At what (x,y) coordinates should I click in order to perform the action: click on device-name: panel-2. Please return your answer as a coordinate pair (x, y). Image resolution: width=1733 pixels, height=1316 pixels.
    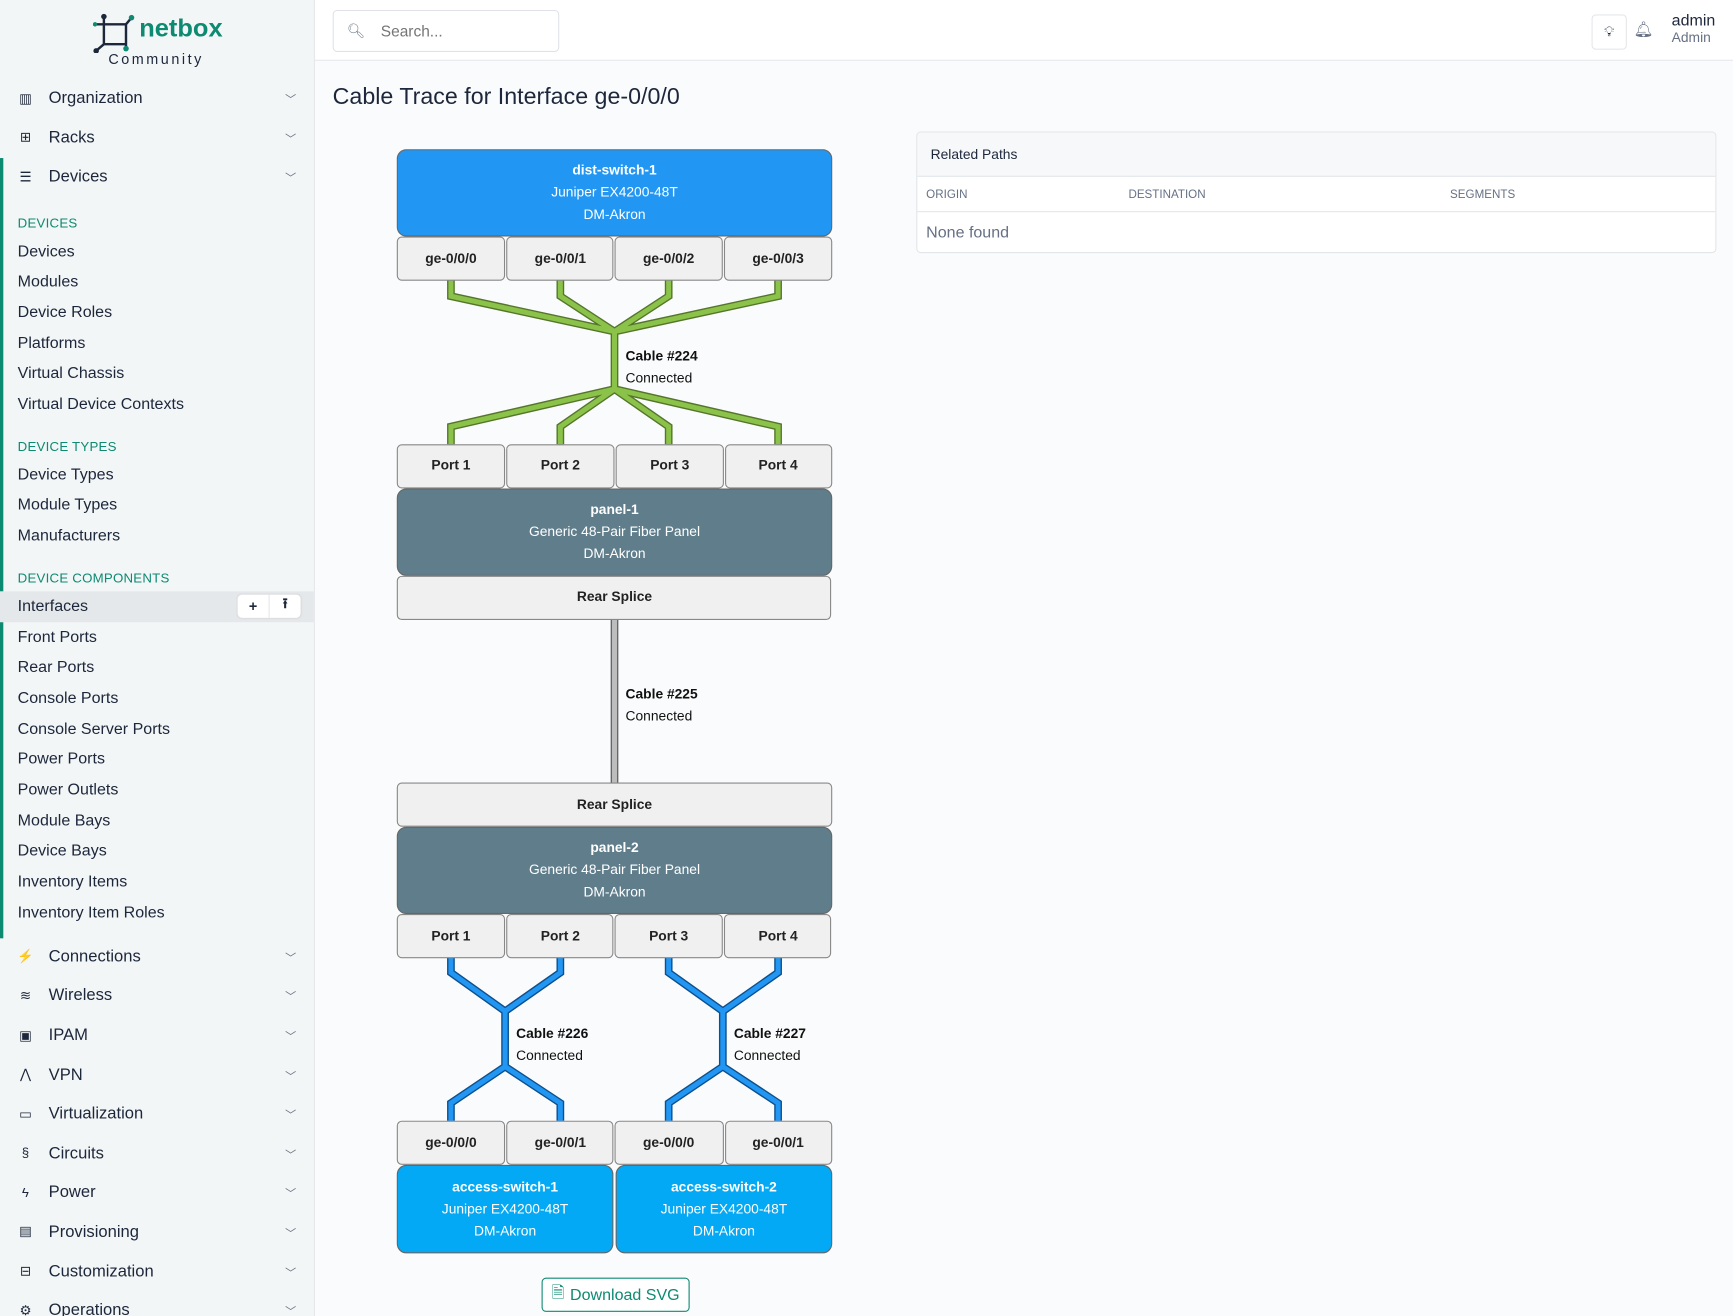
    Looking at the image, I should click on (614, 847).